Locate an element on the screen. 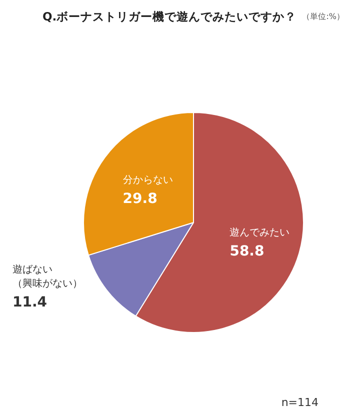  text: n=114 is located at coordinates (300, 402).